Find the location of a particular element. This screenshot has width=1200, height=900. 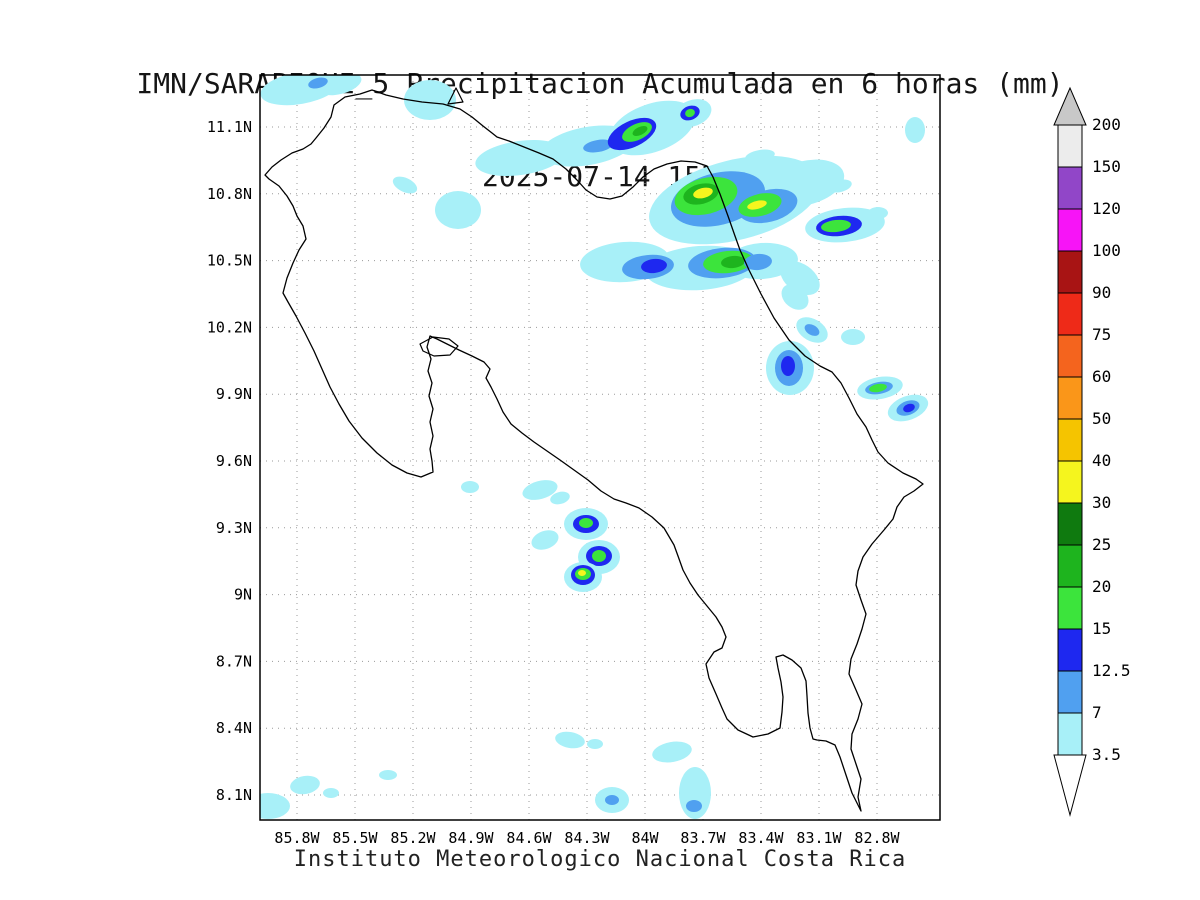

colorbar-label: 15 is located at coordinates (1101, 628).